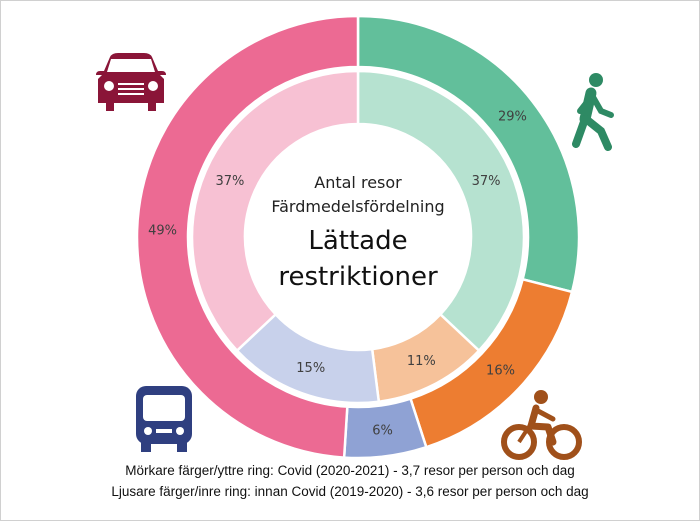  What do you see at coordinates (162, 230) in the screenshot?
I see `outer-label-bil: 49%` at bounding box center [162, 230].